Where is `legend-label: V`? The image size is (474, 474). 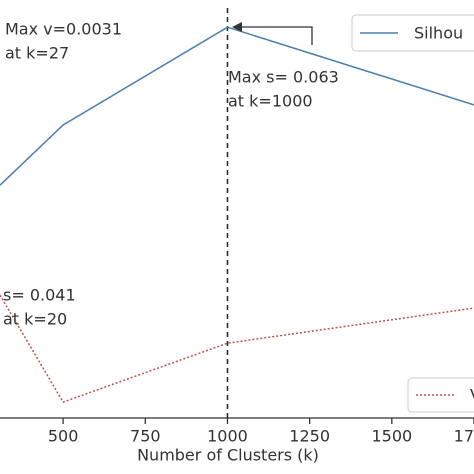 legend-label: V is located at coordinates (472, 395).